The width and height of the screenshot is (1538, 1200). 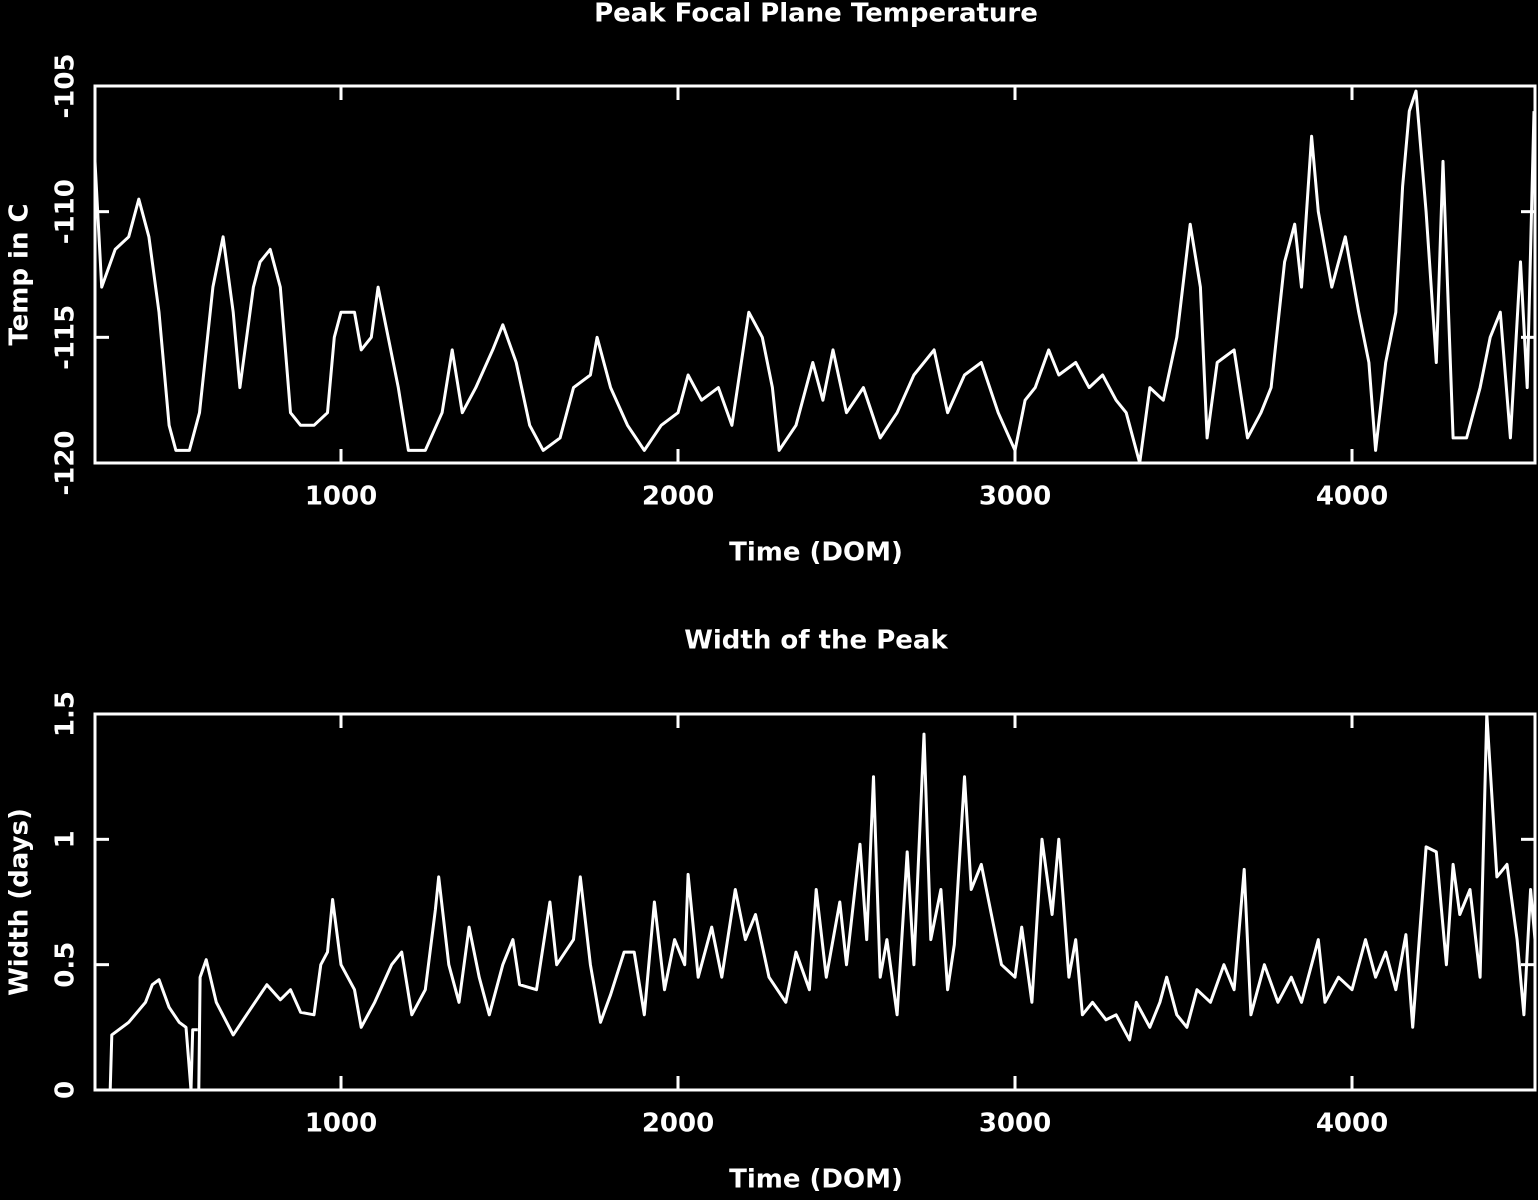 What do you see at coordinates (66, 85) in the screenshot?
I see `y-tick-label: -105` at bounding box center [66, 85].